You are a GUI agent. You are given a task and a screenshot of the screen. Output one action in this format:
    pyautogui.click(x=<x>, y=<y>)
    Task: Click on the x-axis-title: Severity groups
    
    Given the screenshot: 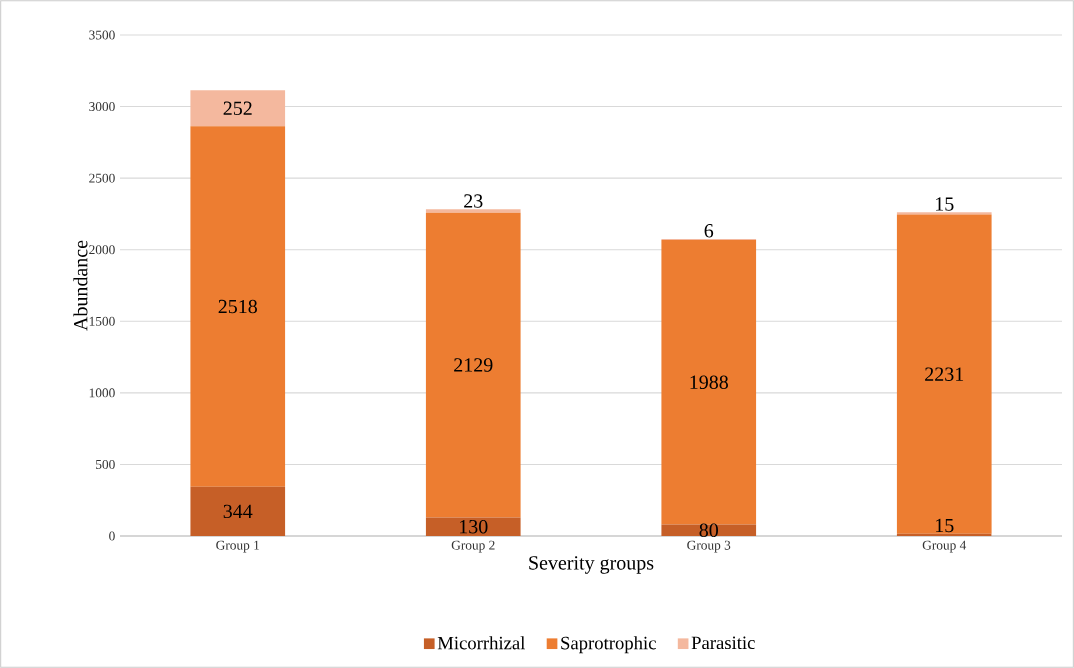 What is the action you would take?
    pyautogui.click(x=591, y=565)
    